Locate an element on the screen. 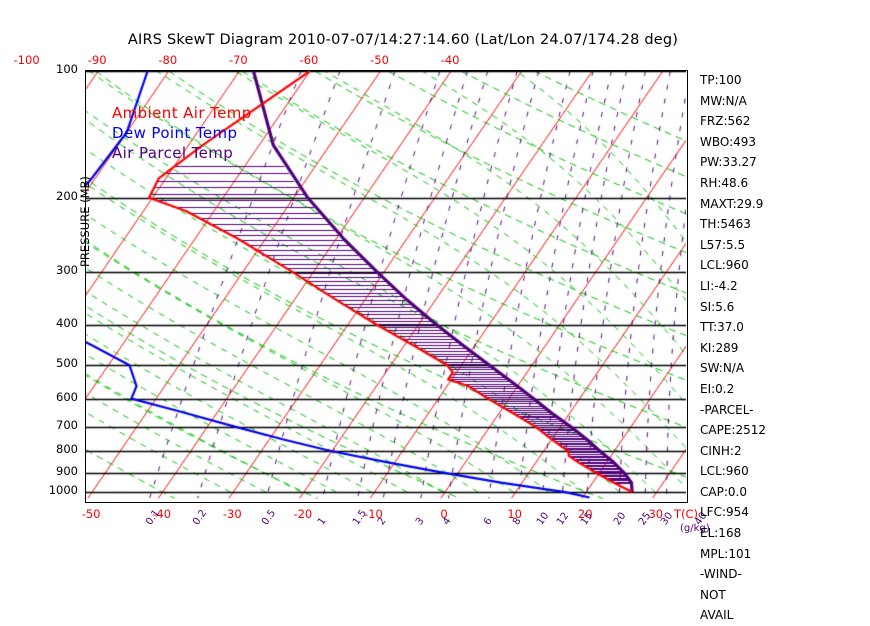  top-temp-tick--90: -90 is located at coordinates (97, 60).